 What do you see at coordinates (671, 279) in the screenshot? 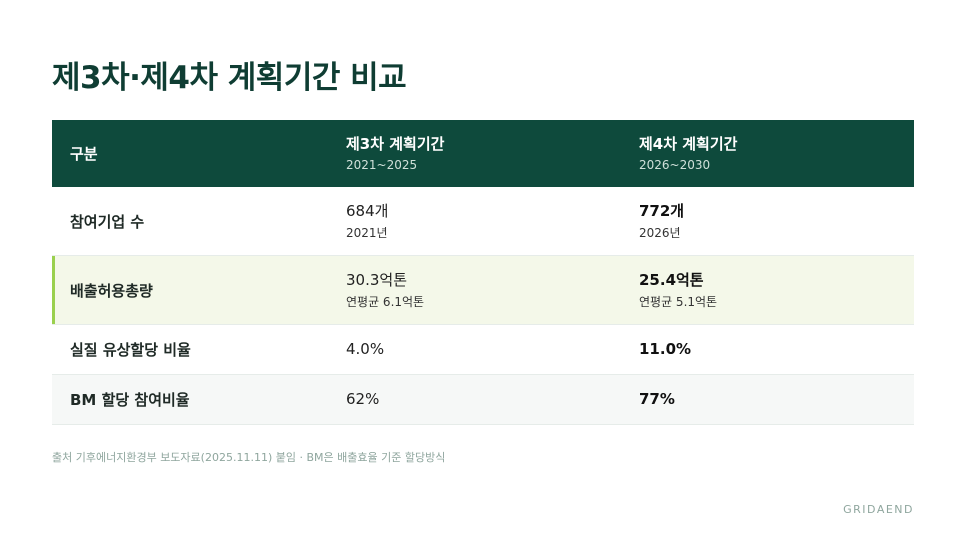
I see `phase4-value: 25.4억톤` at bounding box center [671, 279].